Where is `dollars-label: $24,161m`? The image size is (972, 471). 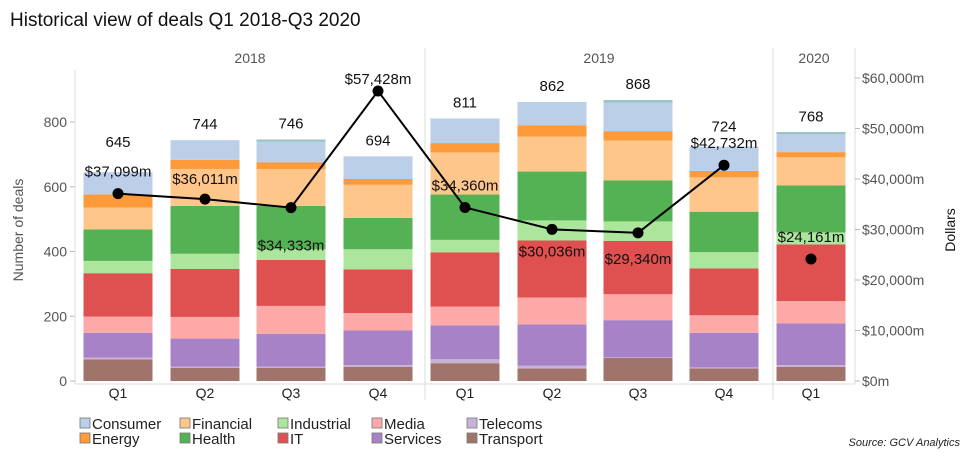 dollars-label: $24,161m is located at coordinates (811, 237).